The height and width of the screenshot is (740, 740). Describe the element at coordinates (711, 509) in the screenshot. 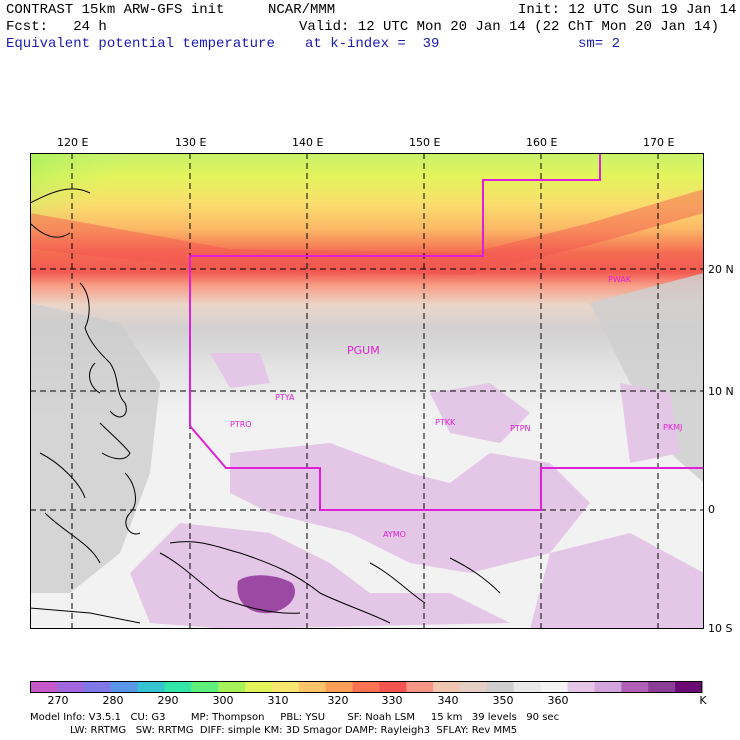

I see `lat-label: 0` at that location.